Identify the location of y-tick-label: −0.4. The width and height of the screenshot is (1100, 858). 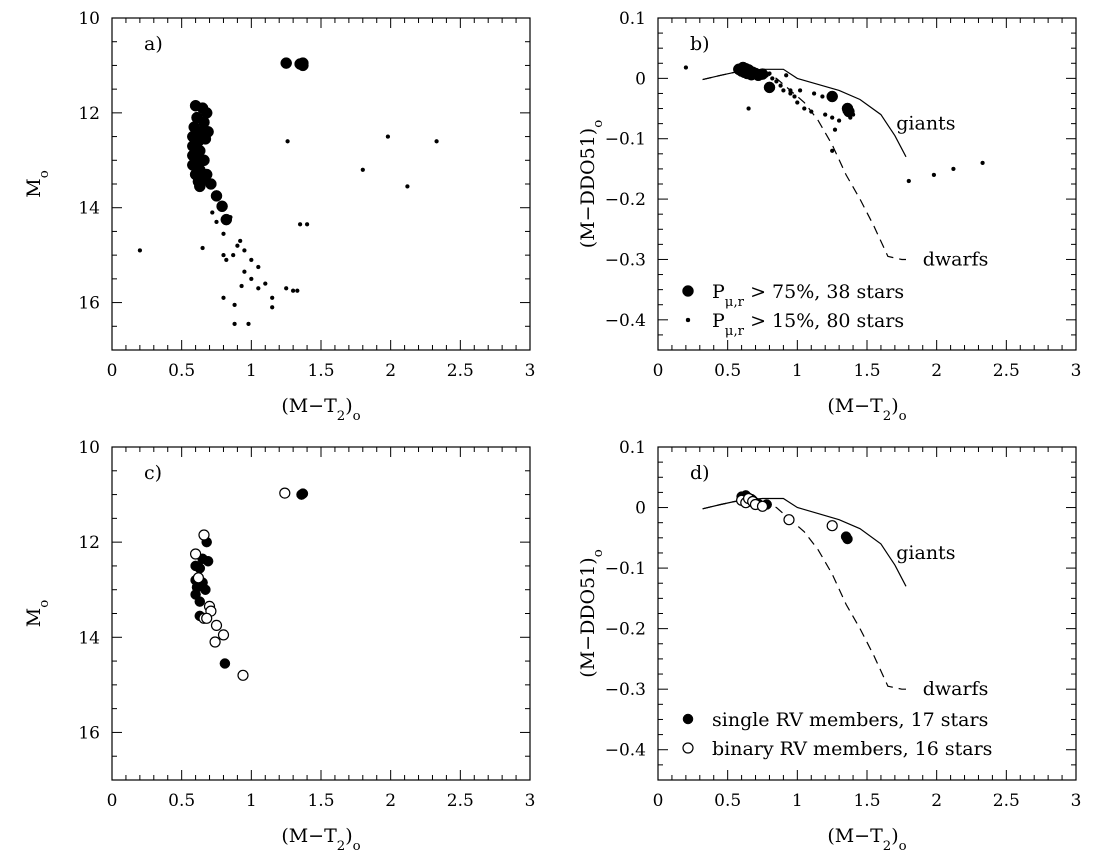
(625, 321).